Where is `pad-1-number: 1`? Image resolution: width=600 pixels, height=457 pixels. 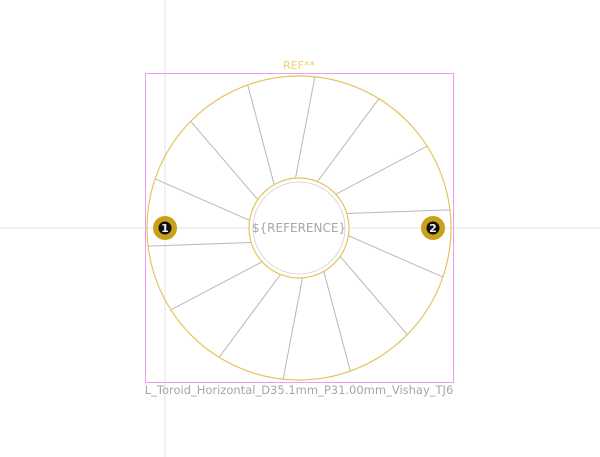
pad-1-number: 1 is located at coordinates (165, 228).